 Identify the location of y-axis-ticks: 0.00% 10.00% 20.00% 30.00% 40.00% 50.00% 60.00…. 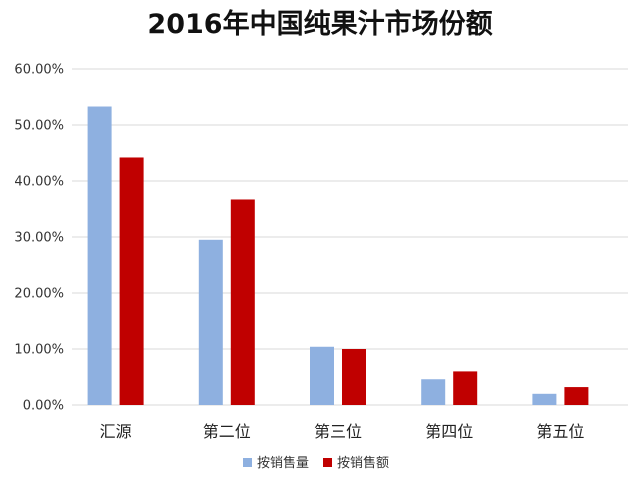
(39, 238).